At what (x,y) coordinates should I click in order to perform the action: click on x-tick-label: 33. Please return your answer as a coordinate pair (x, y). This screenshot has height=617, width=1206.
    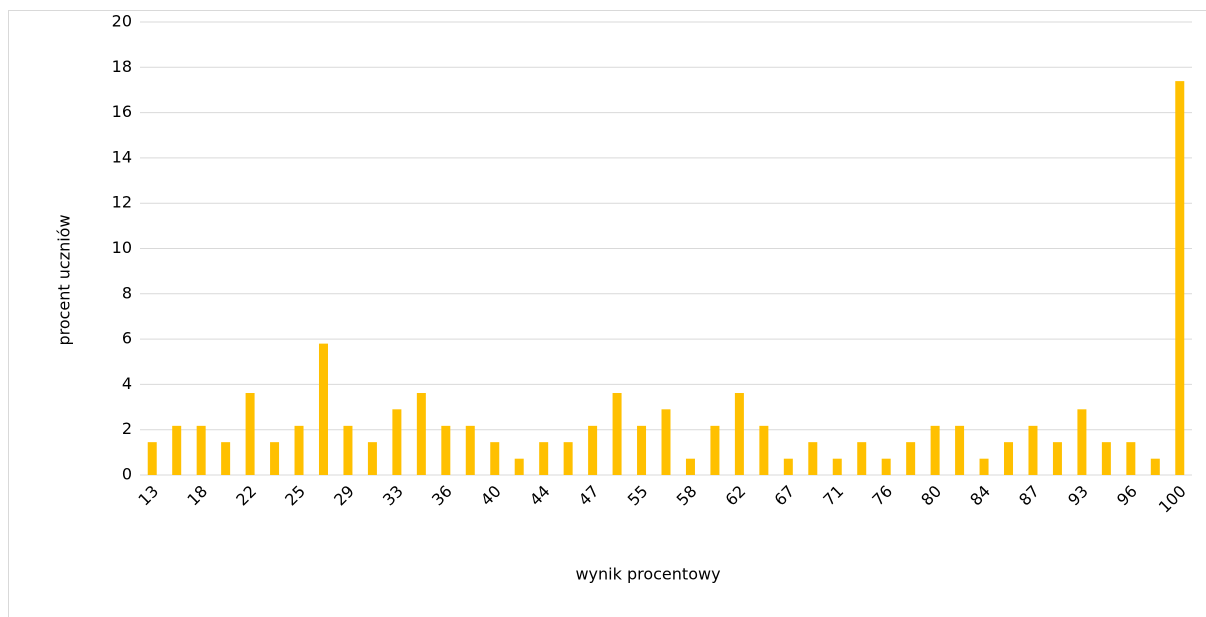
    Looking at the image, I should click on (393, 496).